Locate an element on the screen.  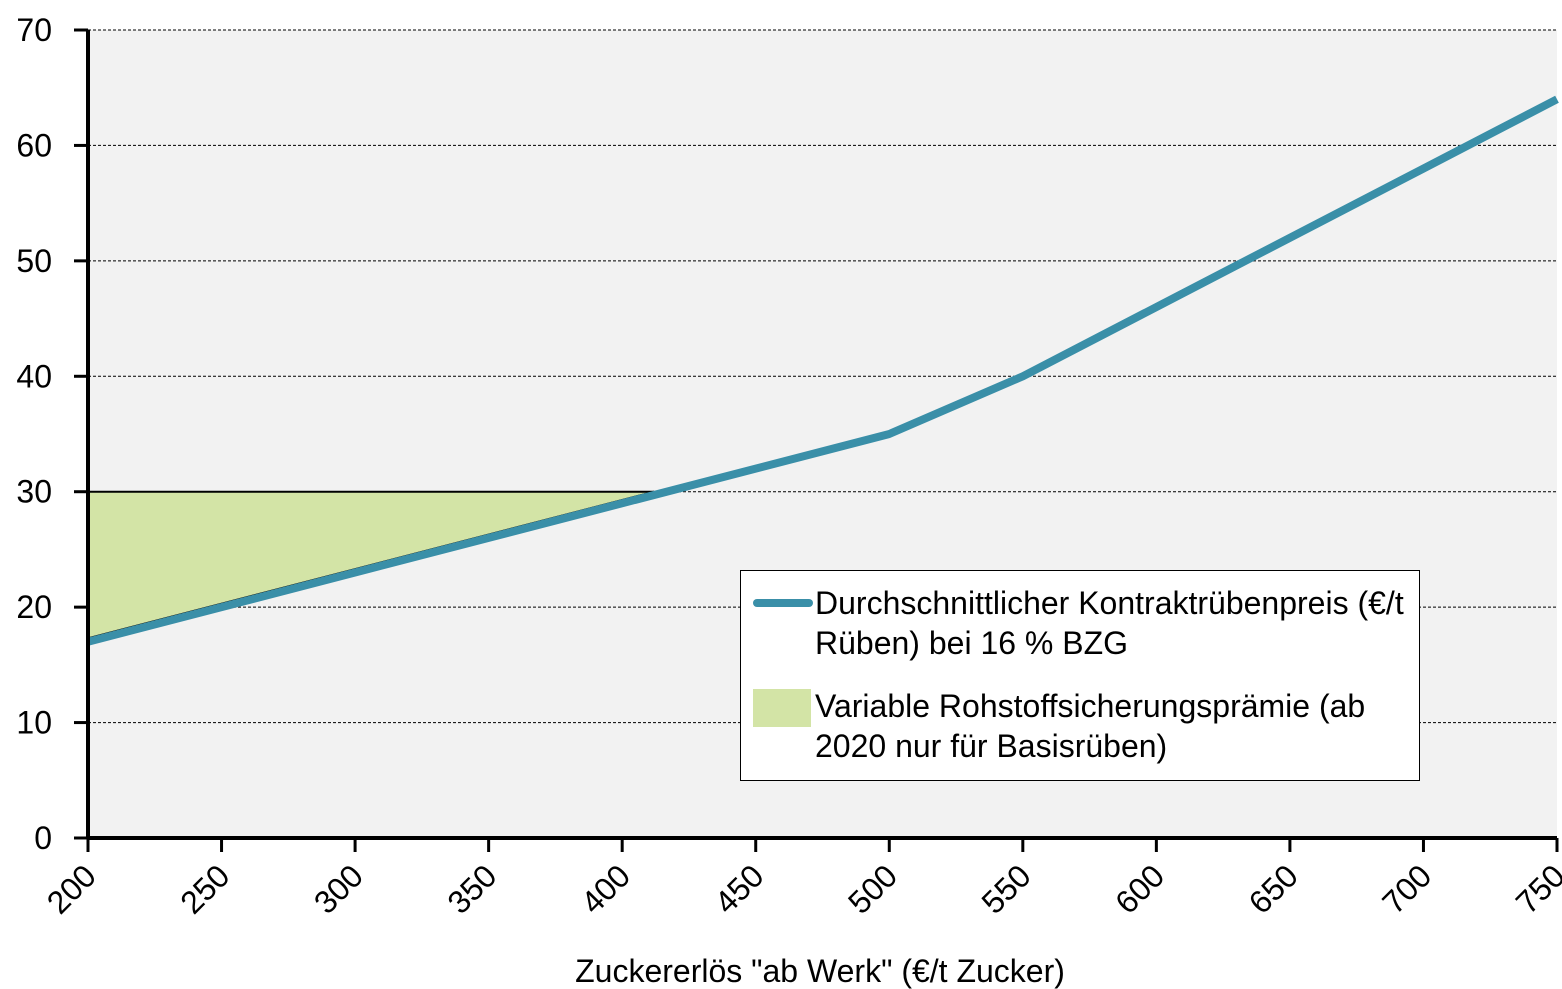
x-axis-label: Zuckererlös "ab Werk" (€/t Zucker) is located at coordinates (820, 971).